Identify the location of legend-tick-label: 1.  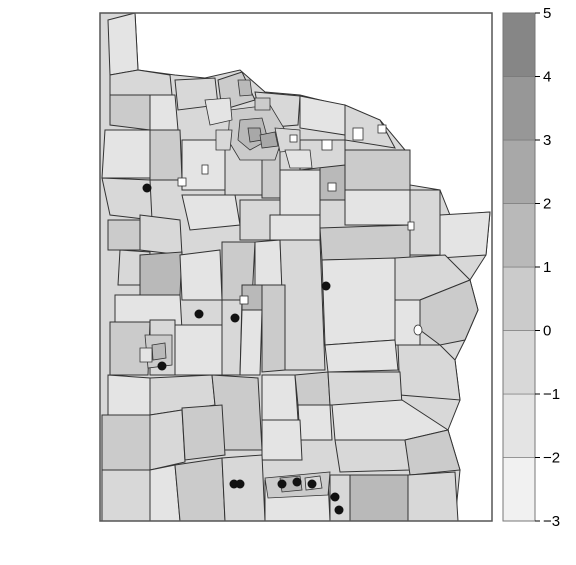
(547, 267).